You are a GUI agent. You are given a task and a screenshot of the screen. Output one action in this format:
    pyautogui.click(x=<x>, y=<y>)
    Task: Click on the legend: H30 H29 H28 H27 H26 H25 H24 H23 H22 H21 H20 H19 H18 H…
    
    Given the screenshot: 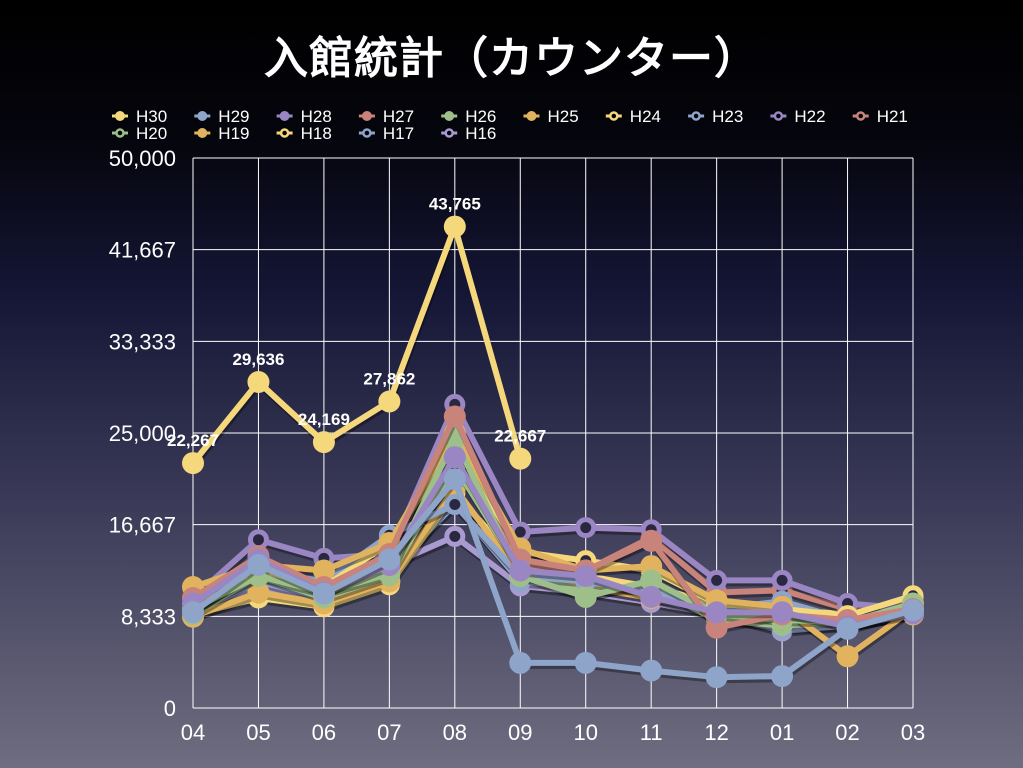 What is the action you would take?
    pyautogui.click(x=510, y=125)
    